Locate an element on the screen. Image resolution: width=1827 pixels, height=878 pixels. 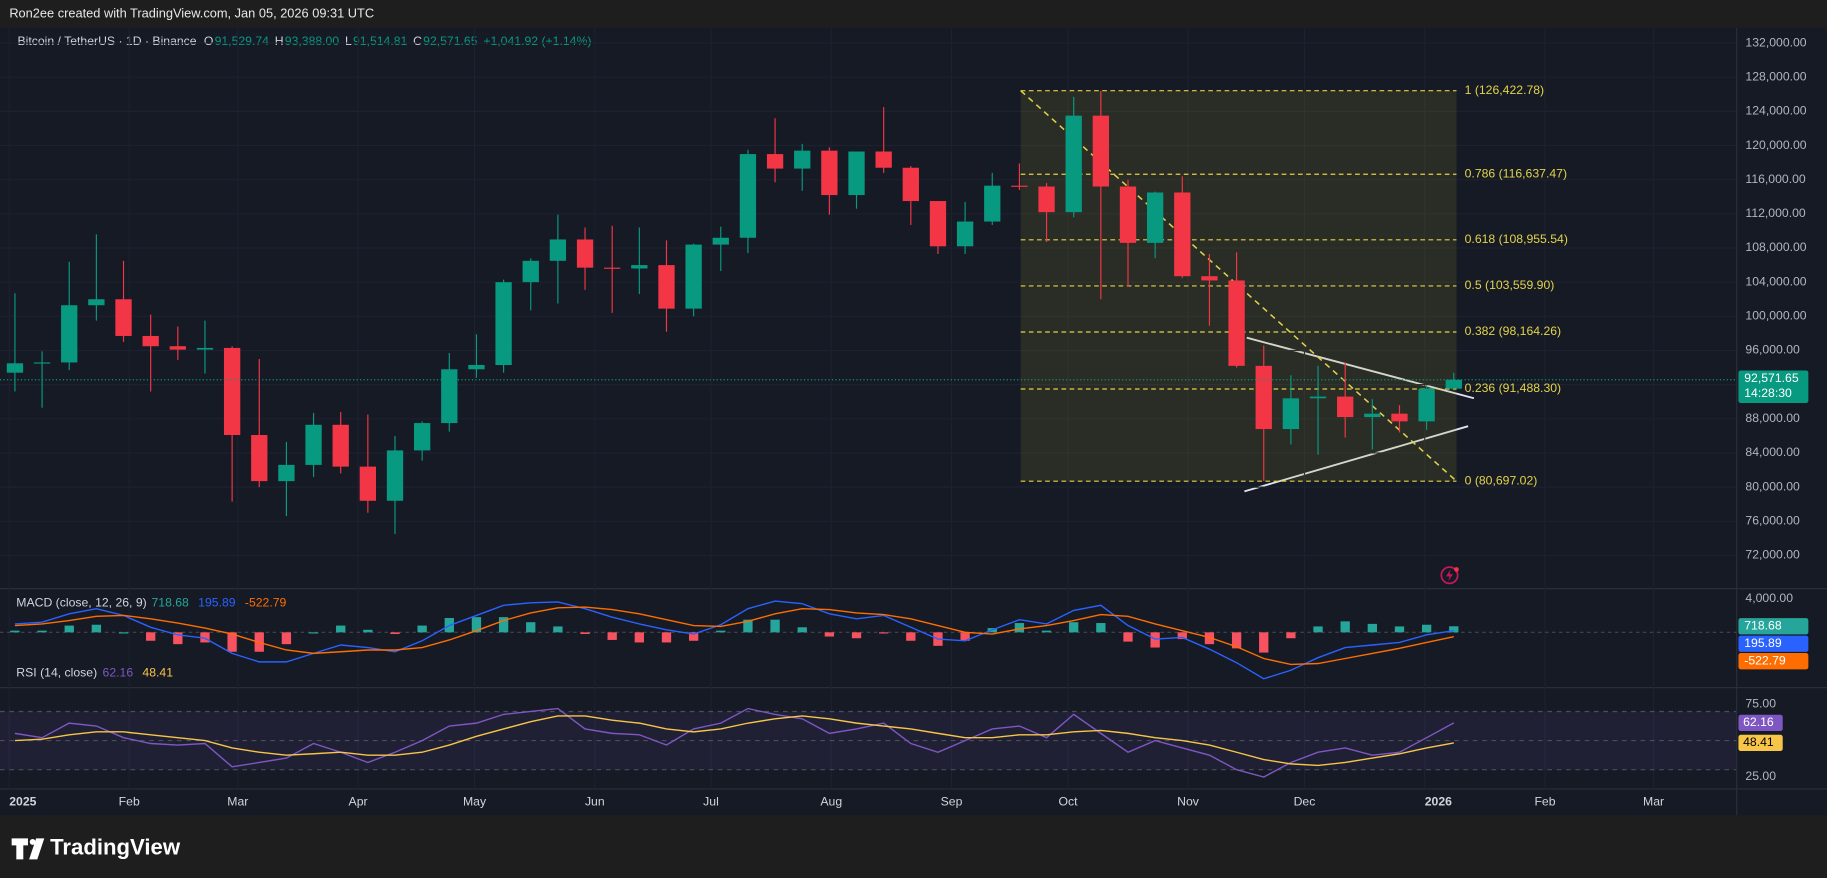
rsi-tick-label: 25.00 is located at coordinates (1760, 776).